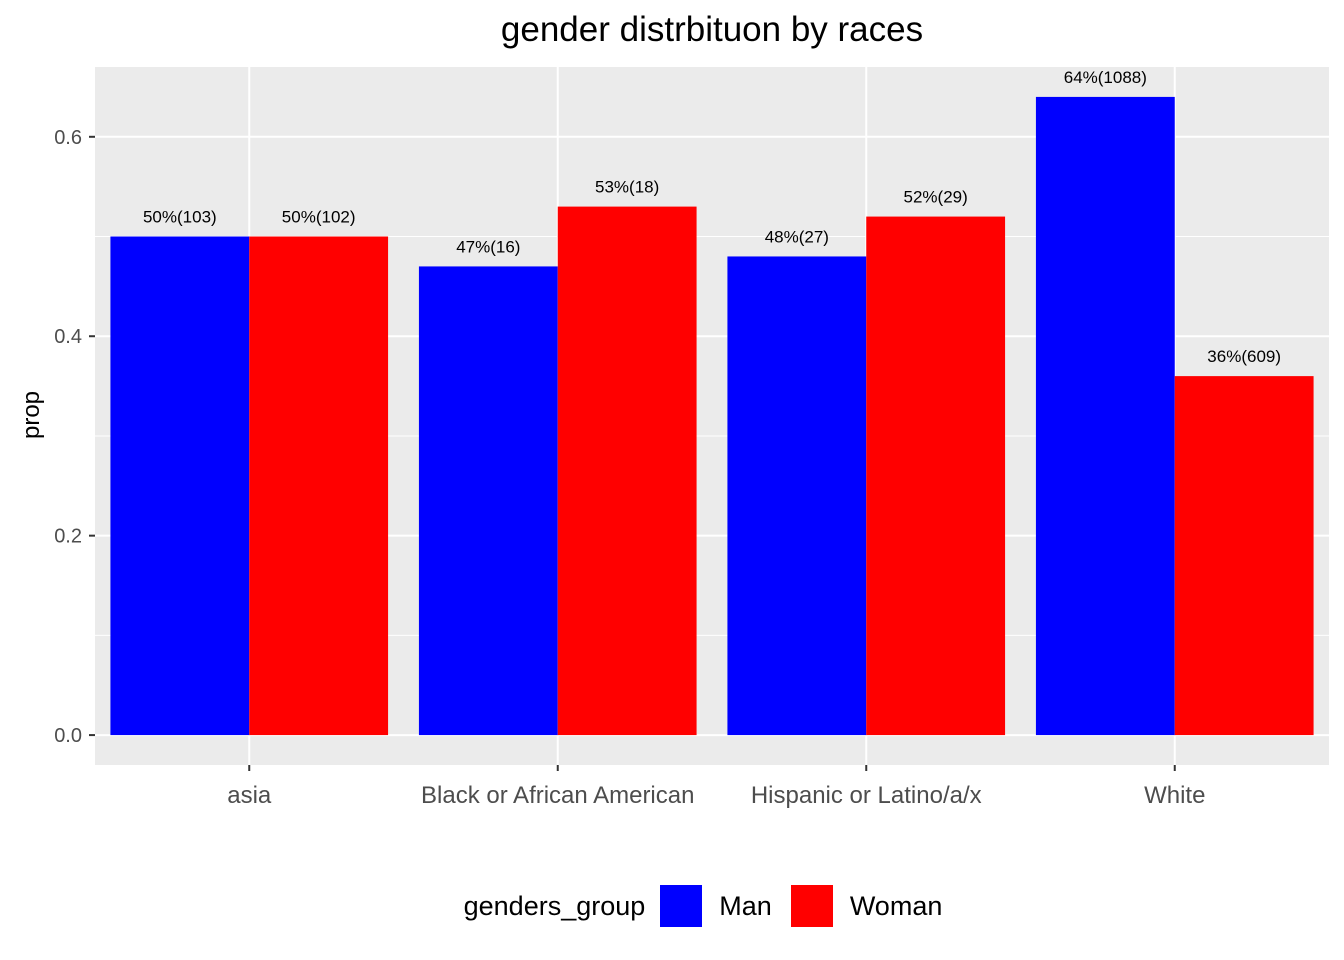 This screenshot has width=1344, height=960. What do you see at coordinates (1244, 356) in the screenshot?
I see `data-label: 36%(609)` at bounding box center [1244, 356].